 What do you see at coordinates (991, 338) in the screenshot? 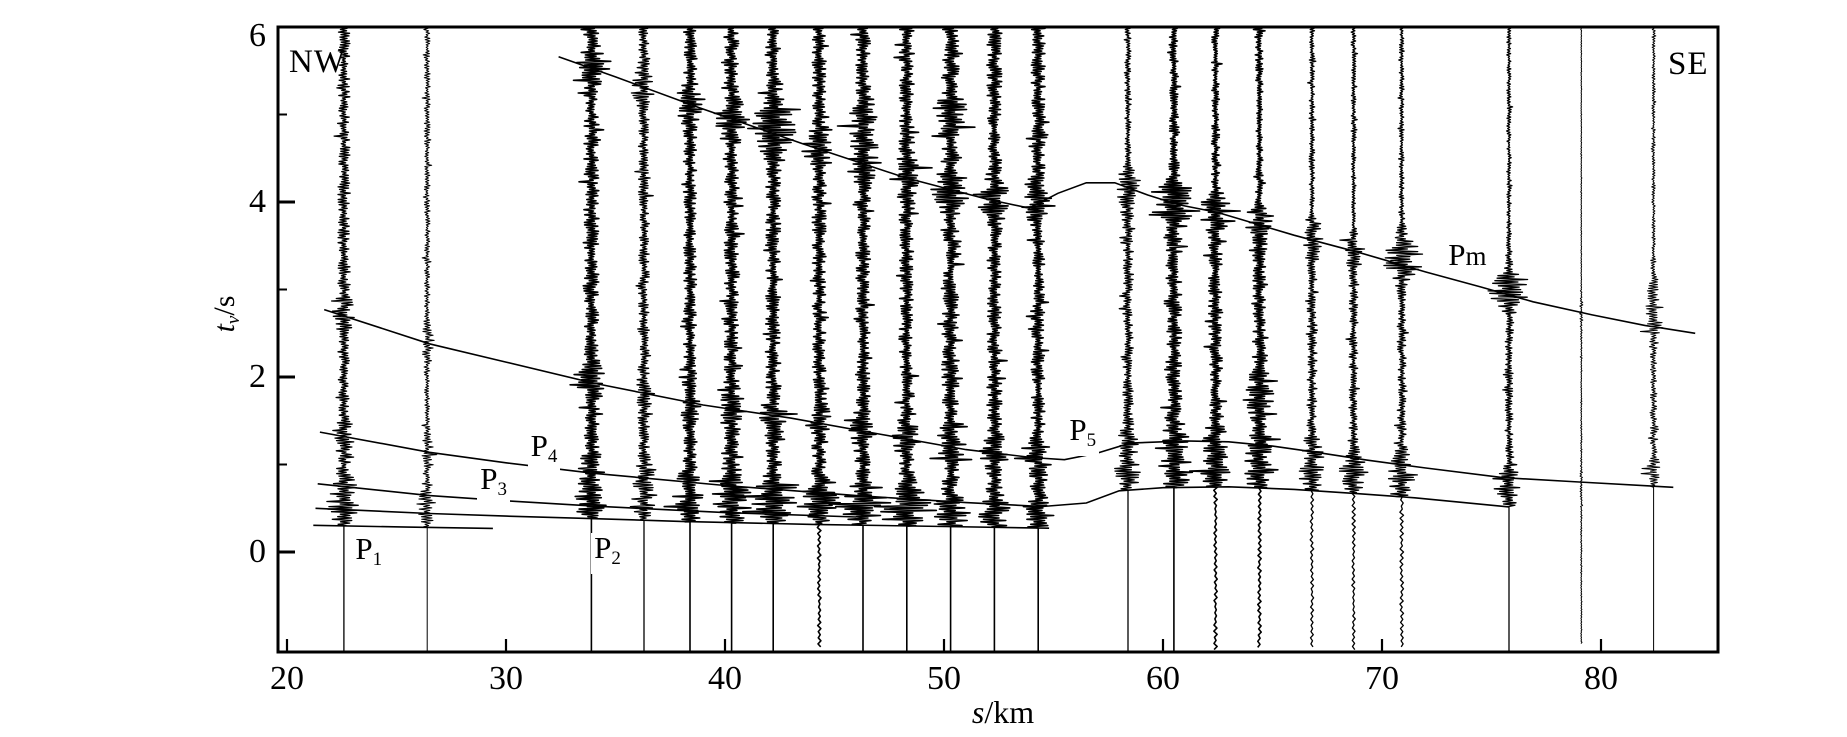
I see `seismic-trace-km-52.3` at bounding box center [991, 338].